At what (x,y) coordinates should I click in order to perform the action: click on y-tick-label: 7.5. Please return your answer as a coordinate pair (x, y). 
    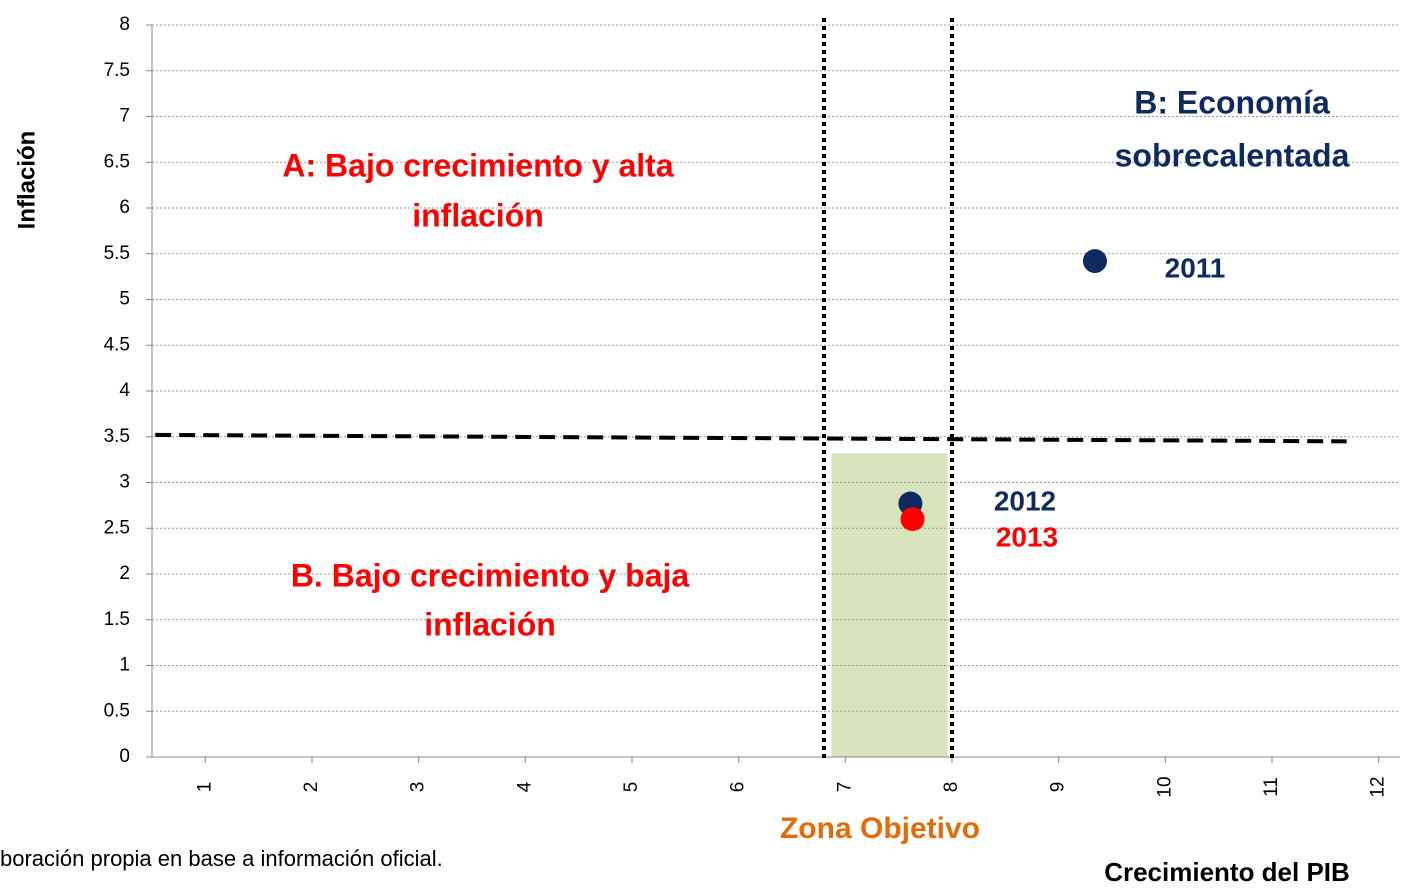
    Looking at the image, I should click on (117, 70).